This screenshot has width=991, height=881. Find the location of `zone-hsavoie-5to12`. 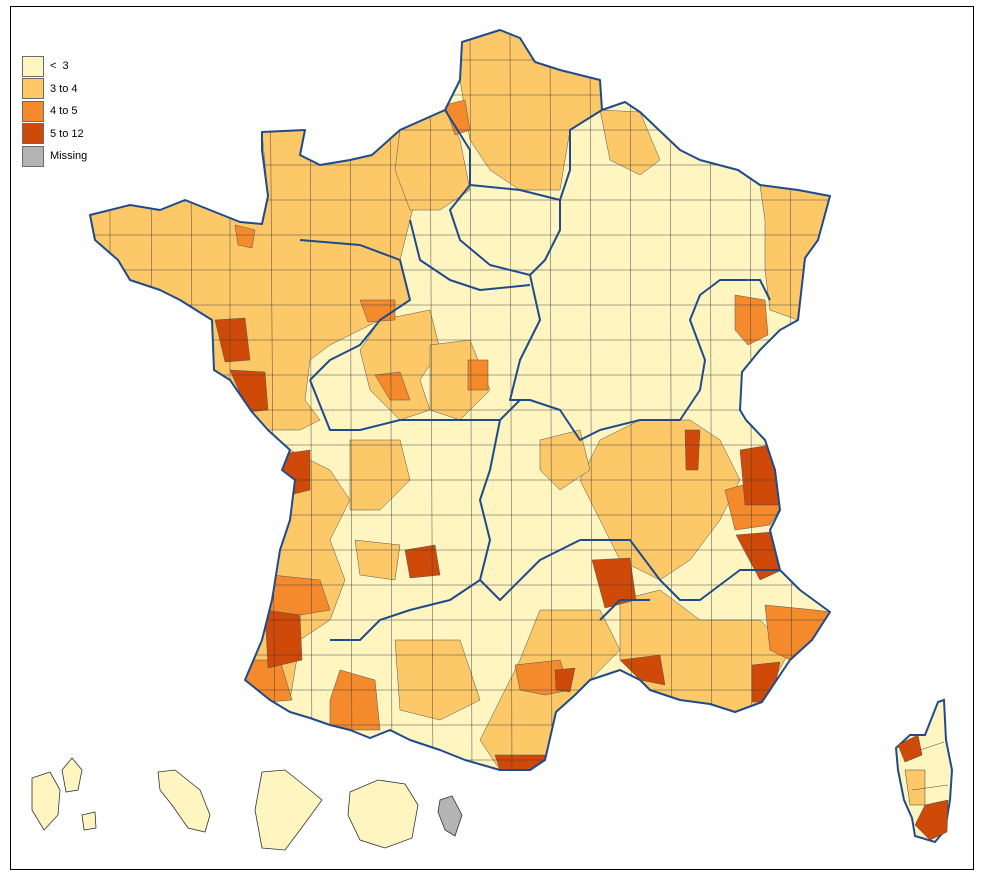

zone-hsavoie-5to12 is located at coordinates (760, 475).